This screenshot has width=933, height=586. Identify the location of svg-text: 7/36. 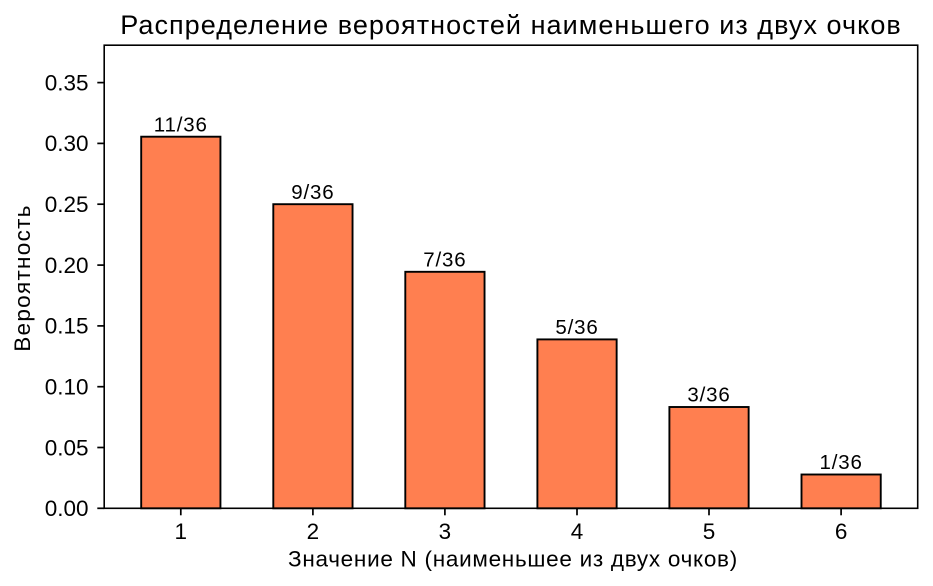
(444, 259).